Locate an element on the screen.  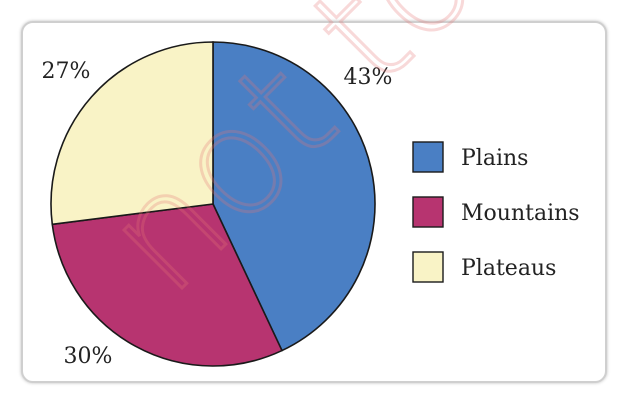
legend-swatch-mountains is located at coordinates (428, 212).